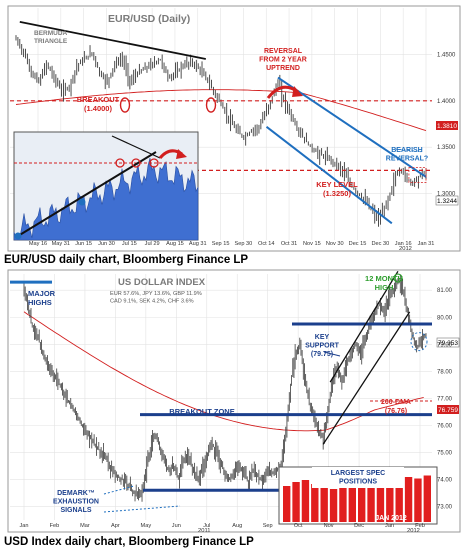  What do you see at coordinates (149, 19) in the screenshot?
I see `eurusd-chart-title: EUR/USD (Daily)` at bounding box center [149, 19].